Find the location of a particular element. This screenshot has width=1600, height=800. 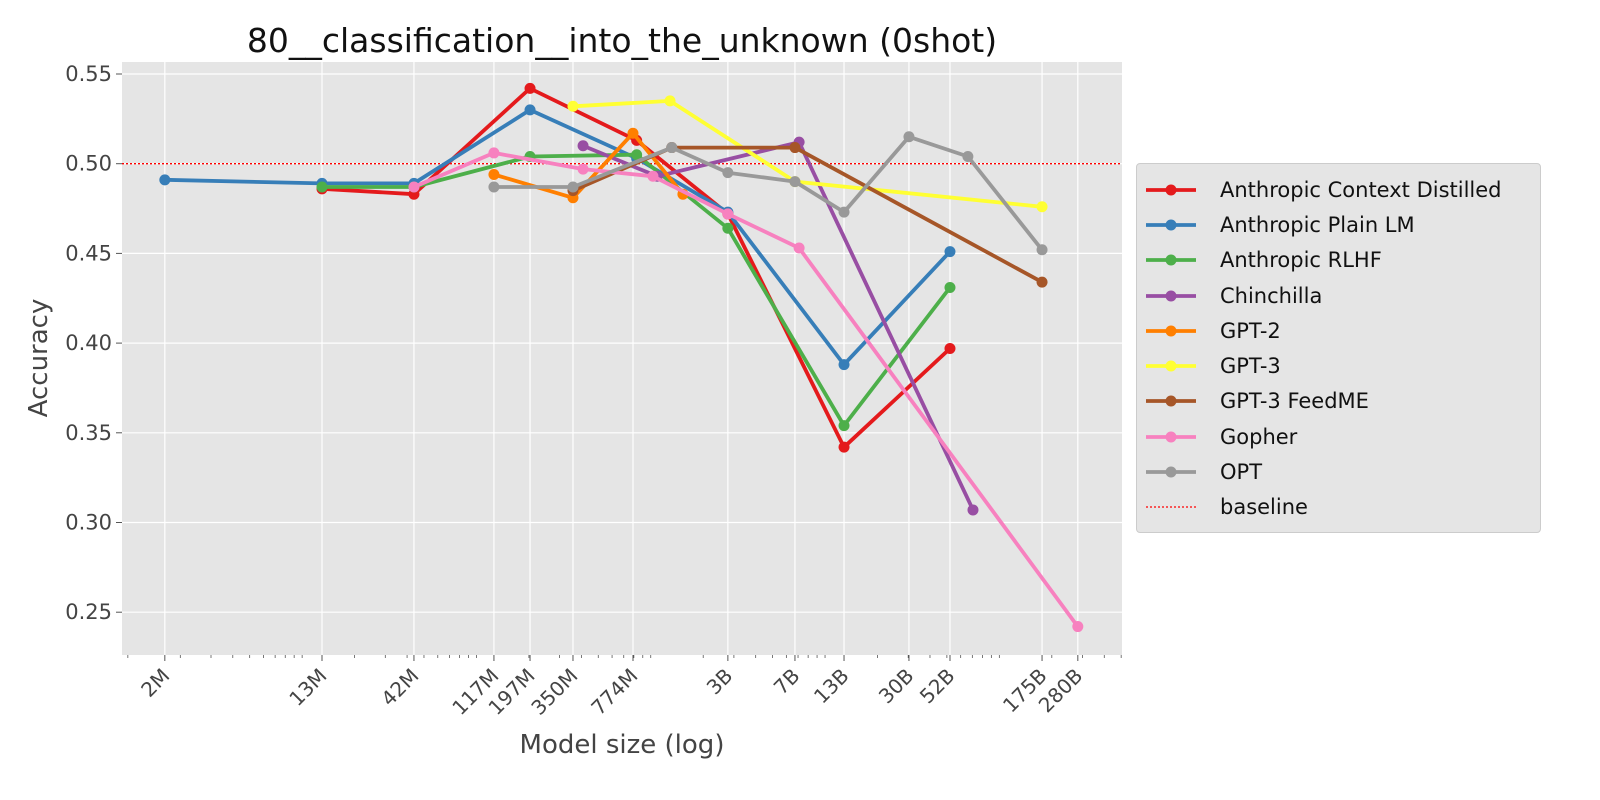

series-opt is located at coordinates (768, 193).